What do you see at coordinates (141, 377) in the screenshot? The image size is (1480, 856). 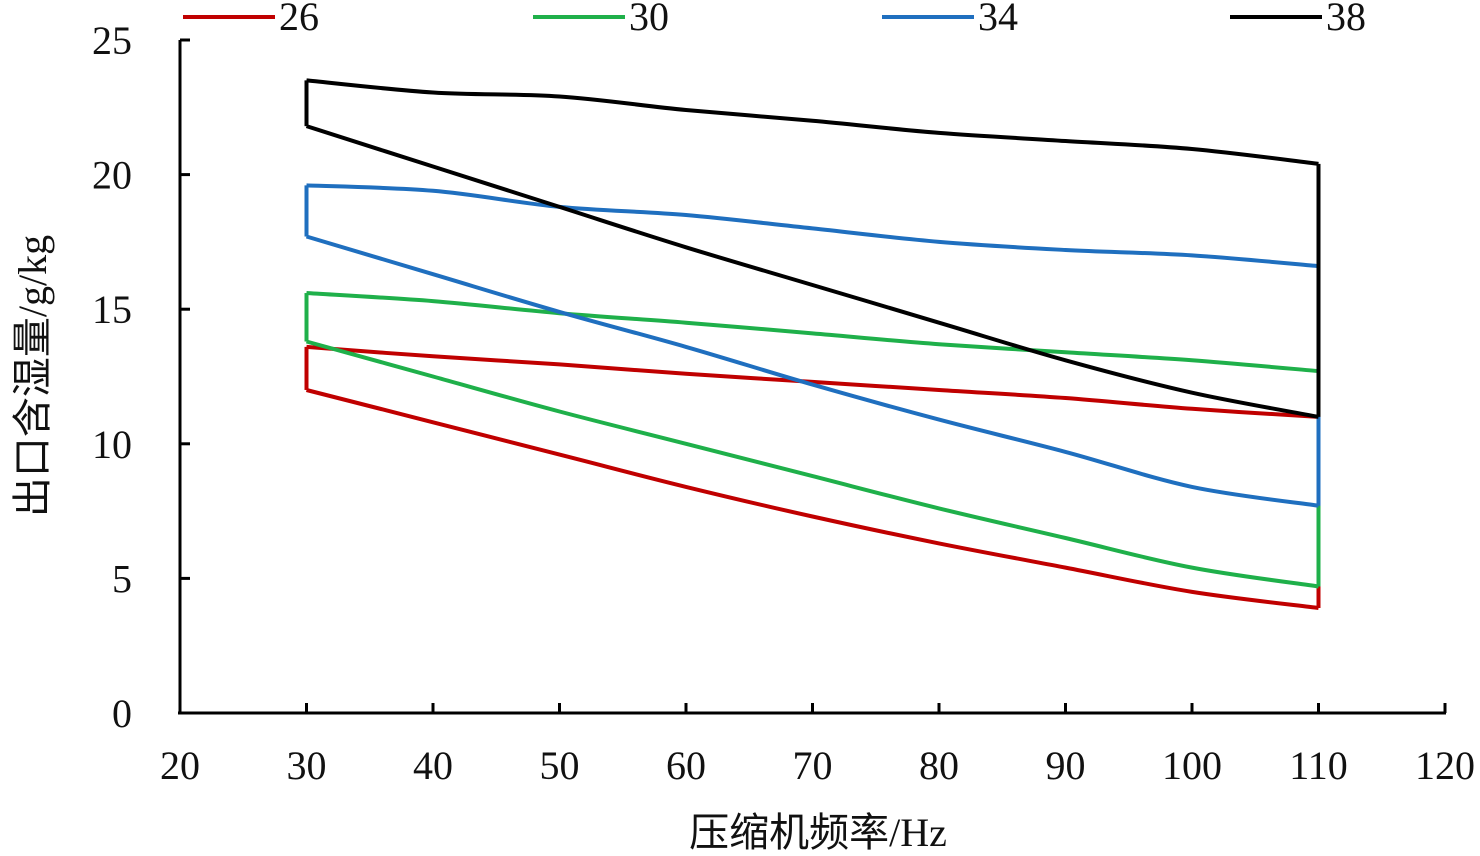 I see `y-axis-ticks: 0 5 10 15 20 25` at bounding box center [141, 377].